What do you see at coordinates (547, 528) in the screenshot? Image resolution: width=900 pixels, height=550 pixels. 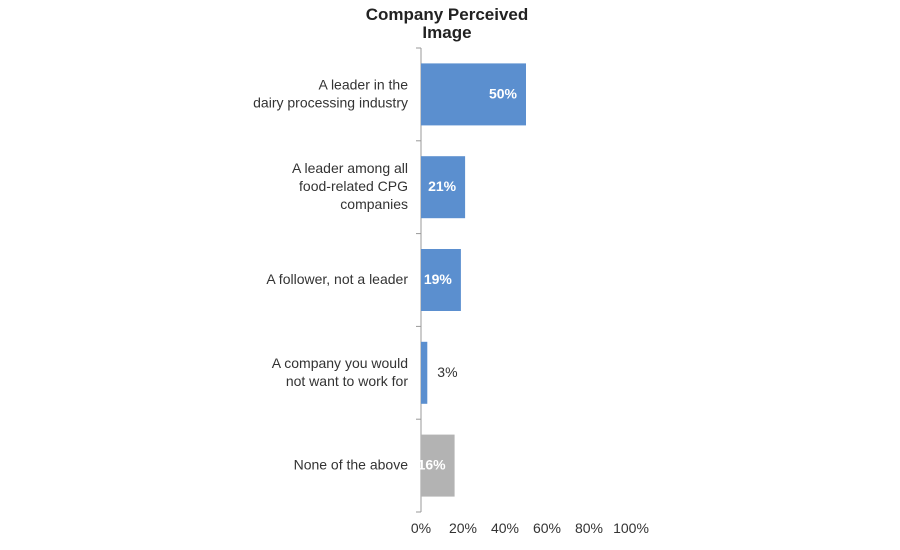 I see `x-tick-label: 60%` at bounding box center [547, 528].